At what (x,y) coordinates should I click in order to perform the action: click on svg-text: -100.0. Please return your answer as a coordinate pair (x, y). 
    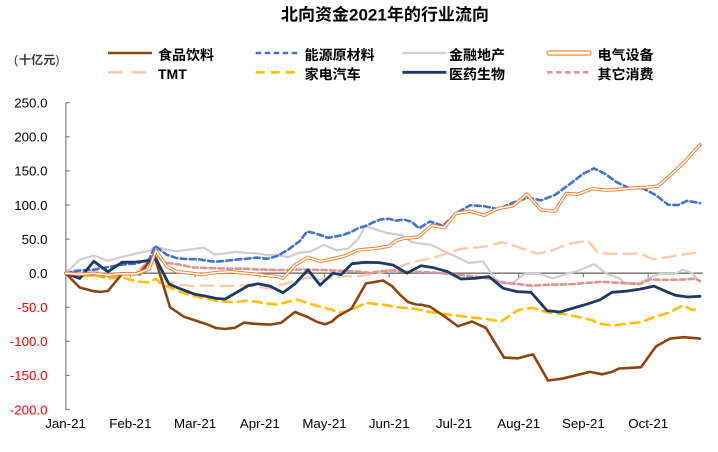
    Looking at the image, I should click on (29, 341).